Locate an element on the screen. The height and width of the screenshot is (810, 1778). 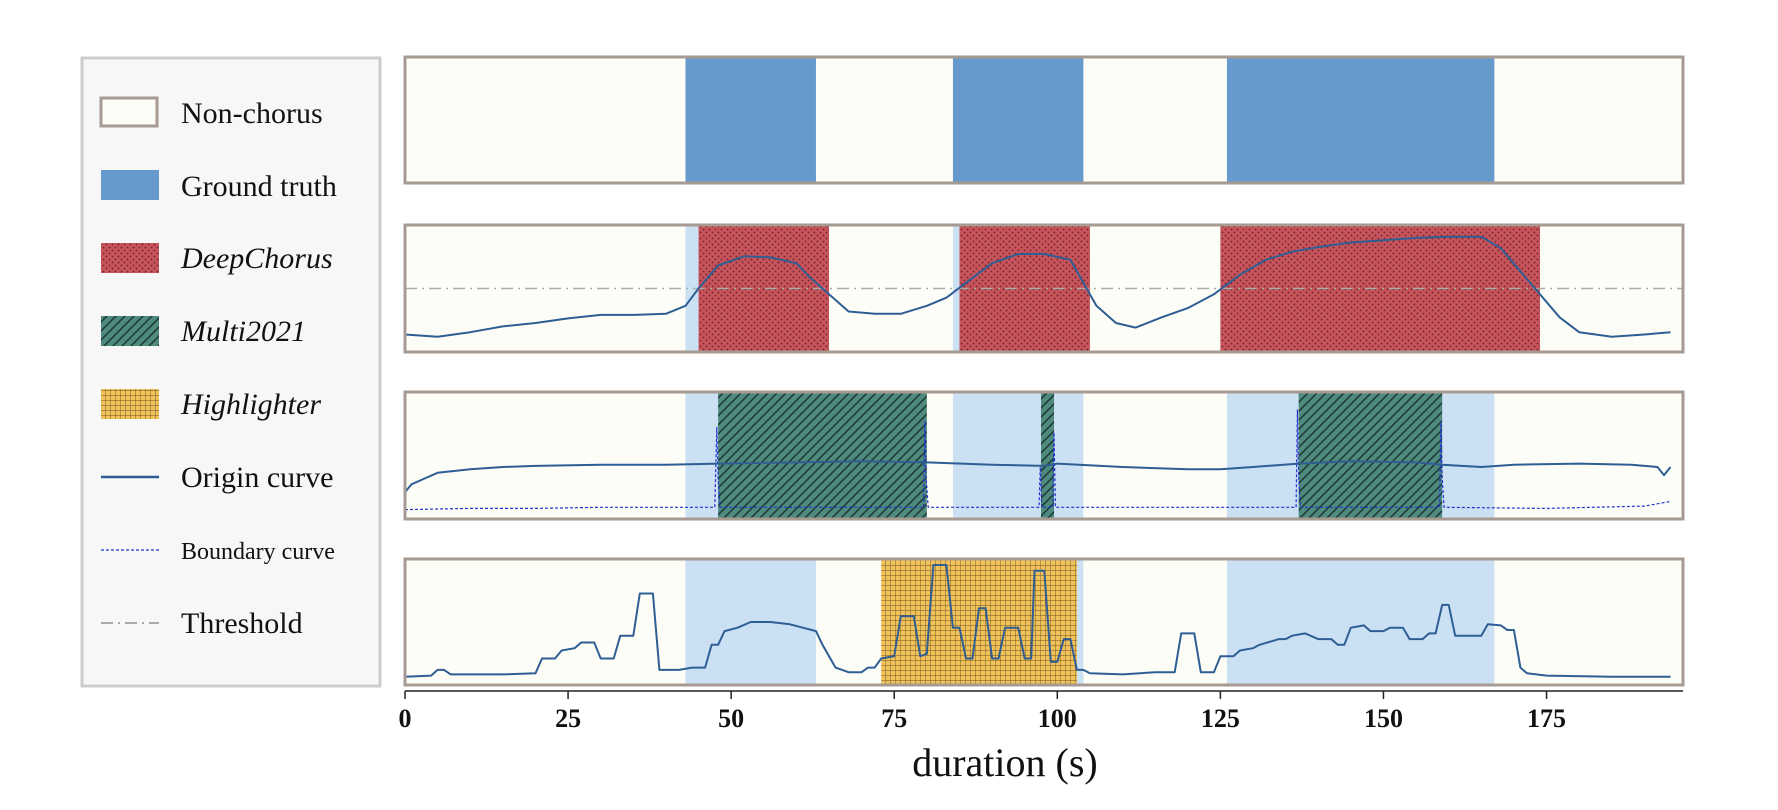
x-axis-label: duration (s) is located at coordinates (1005, 762).